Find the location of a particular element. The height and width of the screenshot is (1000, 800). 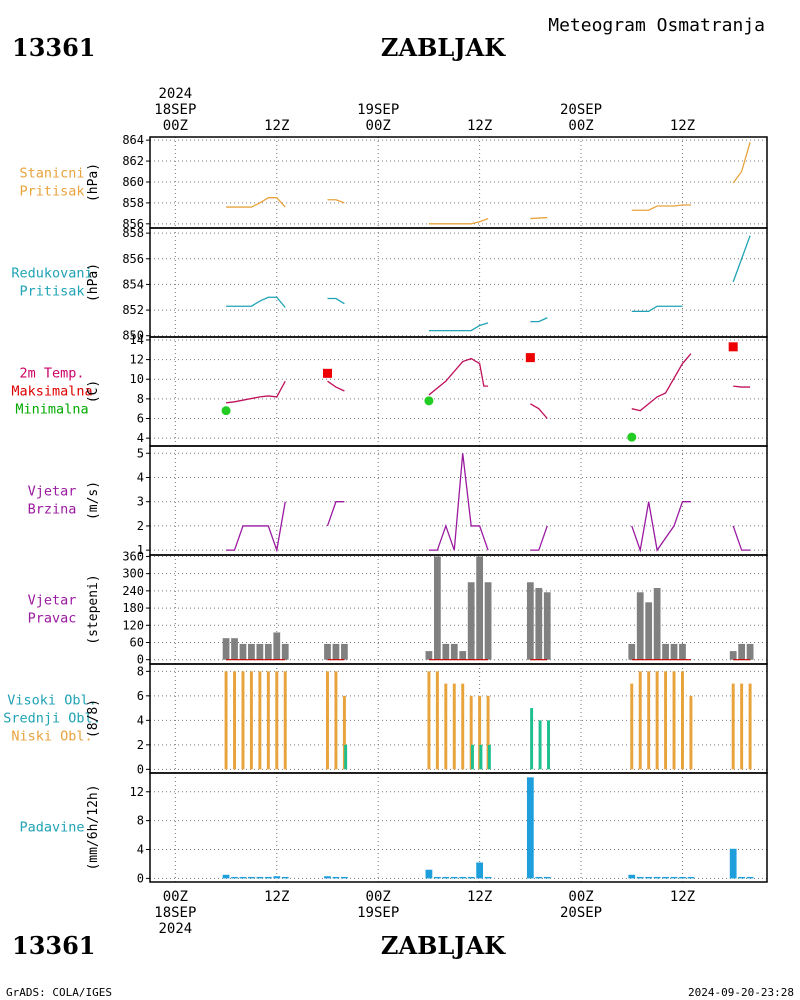

panel-frame is located at coordinates (458, 182).